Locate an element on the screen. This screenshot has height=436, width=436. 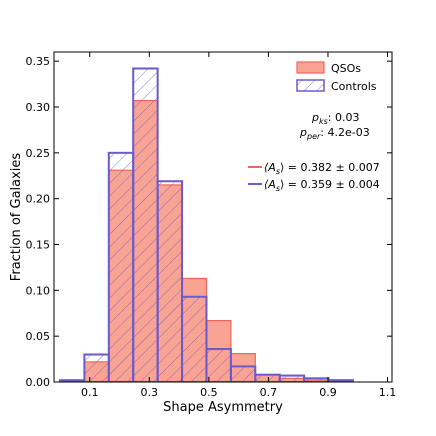
mean-ctrl-subscript: s is located at coordinates (278, 188).